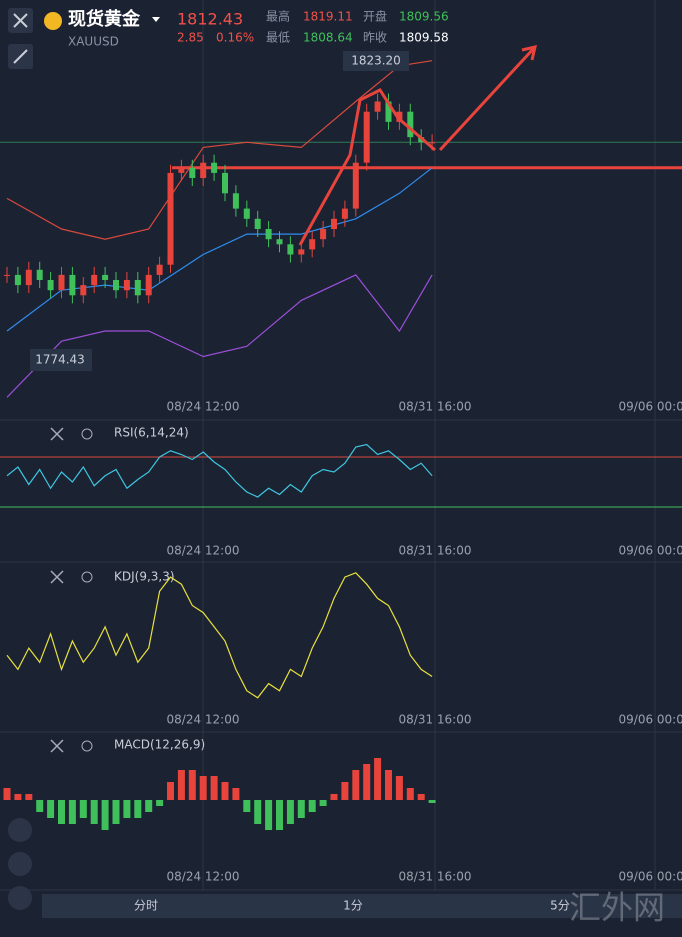  I want to click on tab-bar, so click(362, 906).